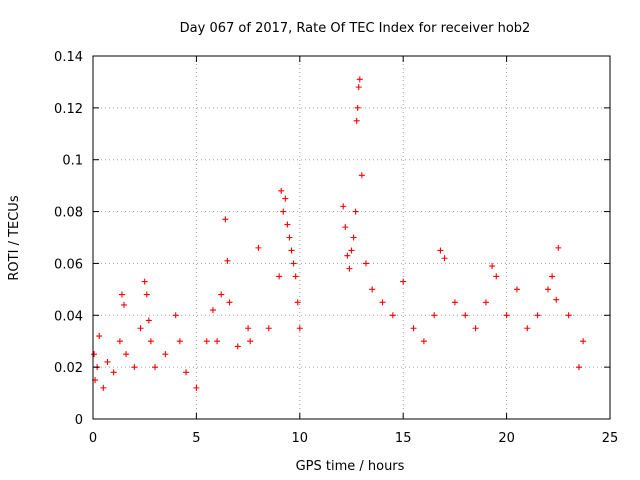 This screenshot has height=480, width=640. I want to click on y-tick-label: 0.04, so click(68, 316).